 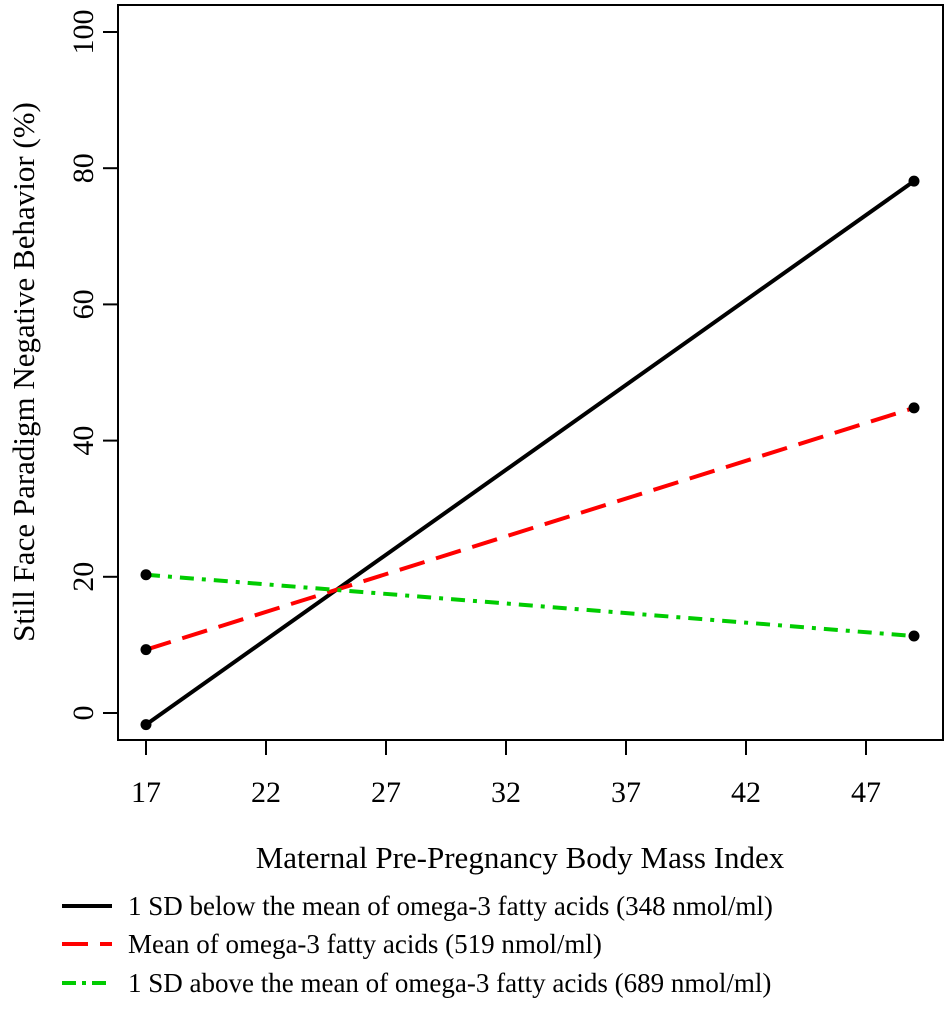 I want to click on x-tick-label: 22, so click(x=266, y=792).